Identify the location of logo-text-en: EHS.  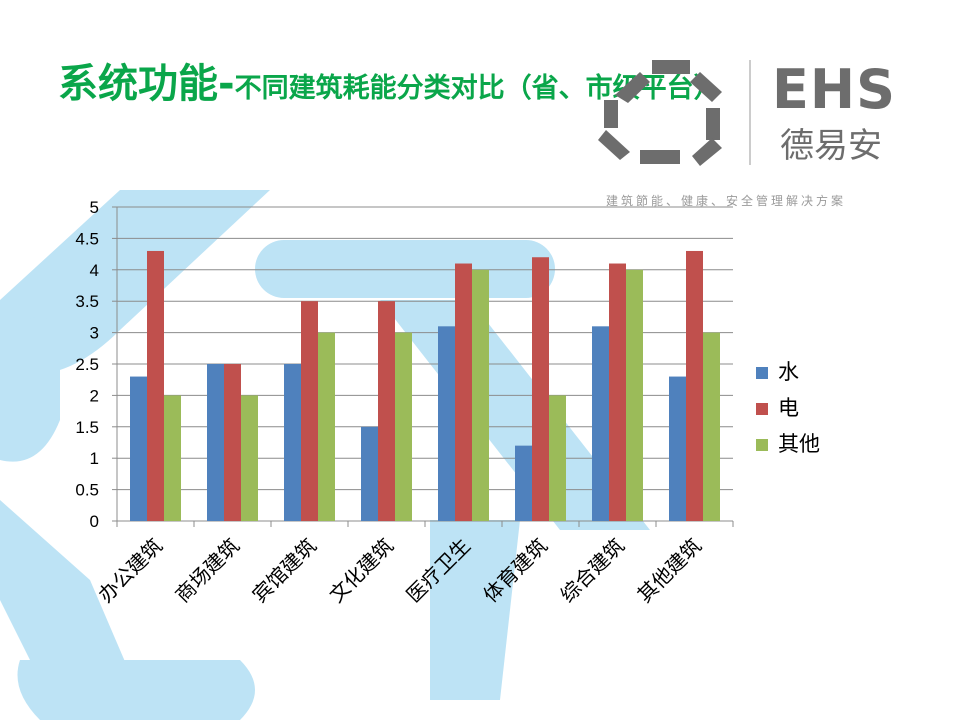
(834, 89).